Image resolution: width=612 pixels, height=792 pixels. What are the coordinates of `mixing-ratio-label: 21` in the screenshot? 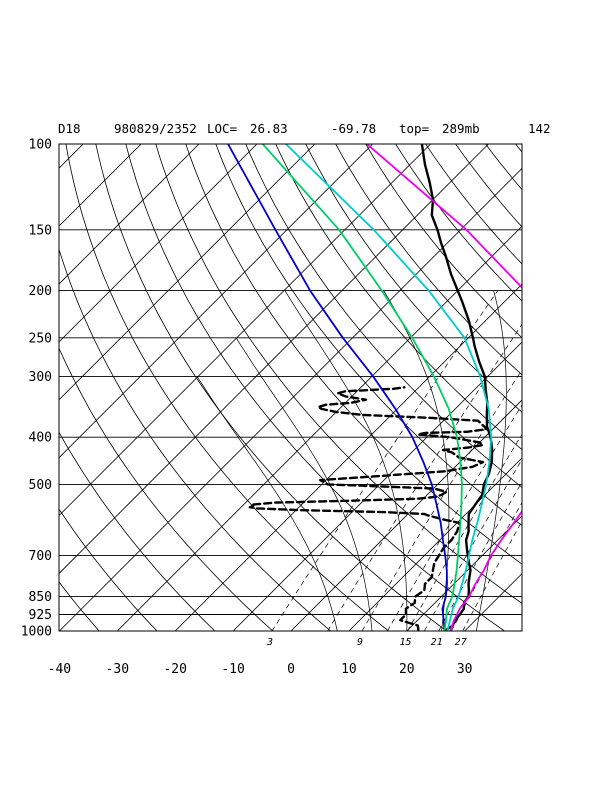 It's located at (437, 642).